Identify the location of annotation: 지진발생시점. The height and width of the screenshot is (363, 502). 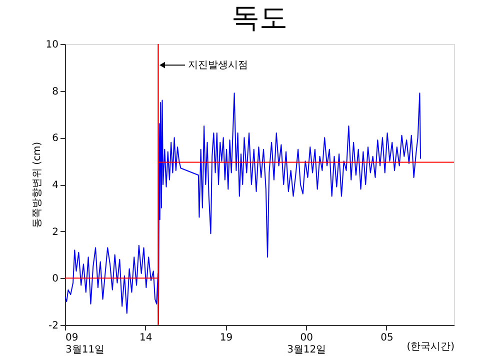
(218, 66).